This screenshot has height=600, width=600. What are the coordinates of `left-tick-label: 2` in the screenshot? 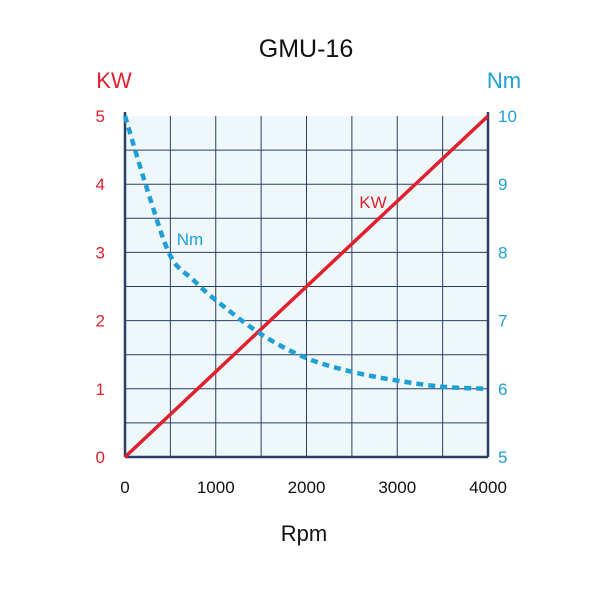 It's located at (100, 321).